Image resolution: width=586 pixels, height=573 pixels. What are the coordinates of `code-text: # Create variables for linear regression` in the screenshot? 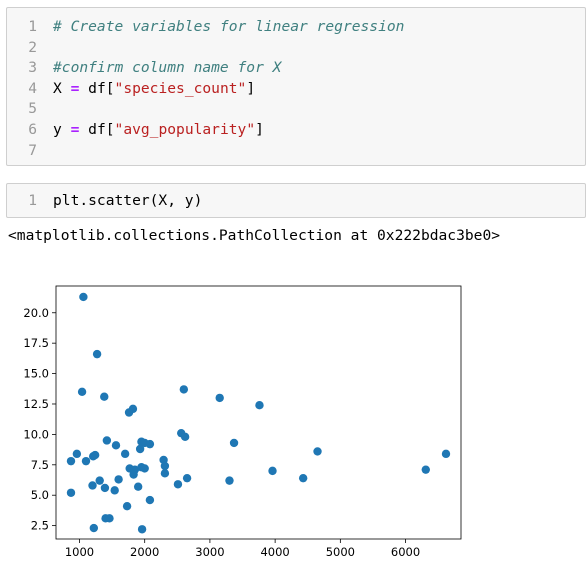 It's located at (228, 27).